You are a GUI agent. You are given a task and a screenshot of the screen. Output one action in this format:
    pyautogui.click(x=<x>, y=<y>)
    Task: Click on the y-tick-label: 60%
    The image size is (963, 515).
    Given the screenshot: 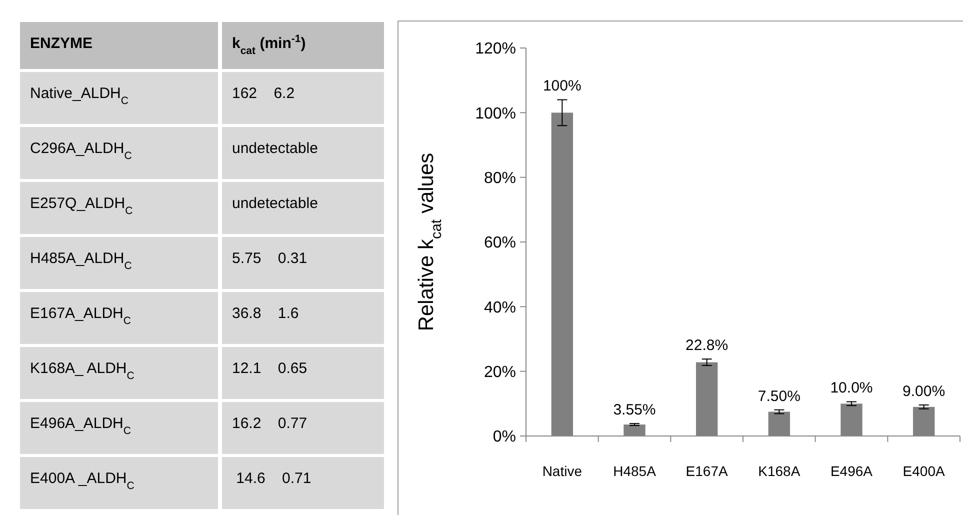 What is the action you would take?
    pyautogui.click(x=500, y=243)
    